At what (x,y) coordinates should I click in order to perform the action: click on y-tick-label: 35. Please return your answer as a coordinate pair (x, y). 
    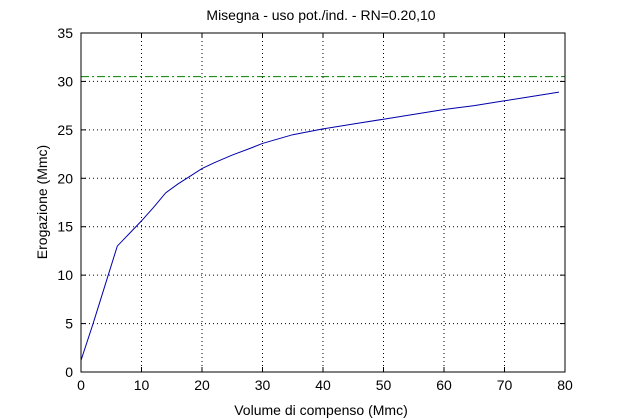
    Looking at the image, I should click on (65, 33).